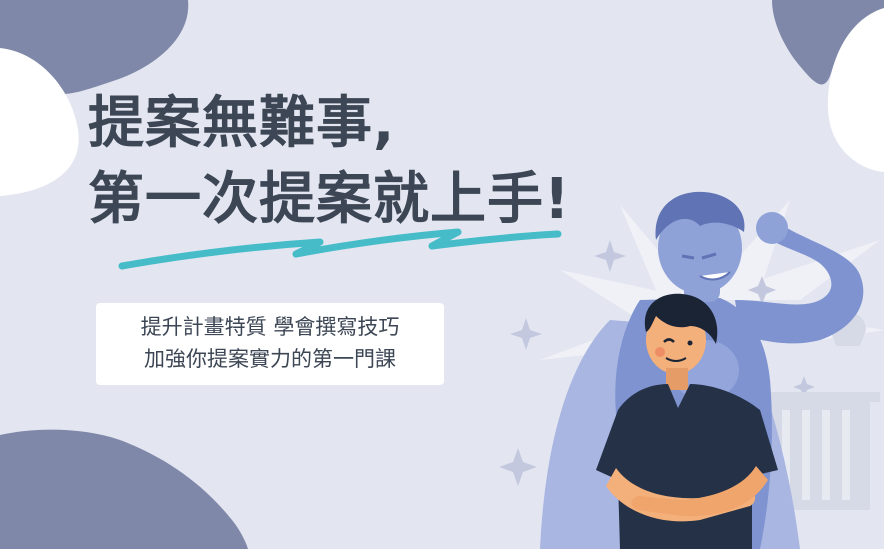 The image size is (884, 549). What do you see at coordinates (270, 359) in the screenshot?
I see `subtitle-line-2: 加強你提案實力的第一門課` at bounding box center [270, 359].